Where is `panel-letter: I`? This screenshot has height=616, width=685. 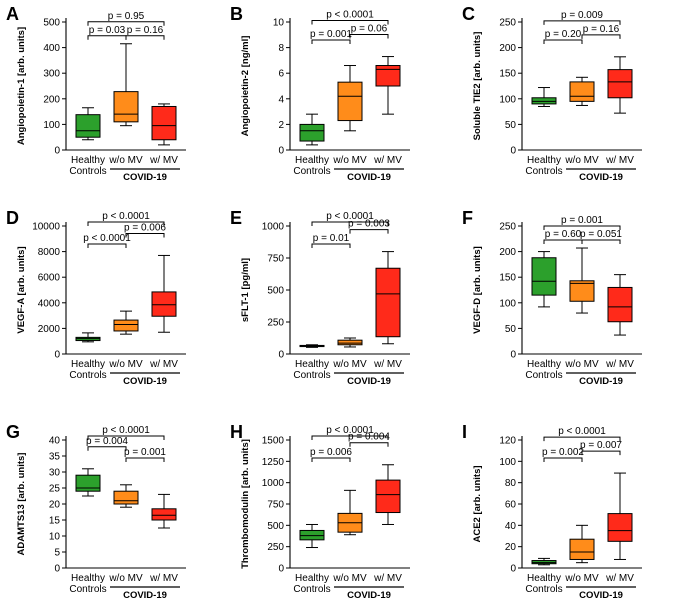 panel-letter: I is located at coordinates (464, 432).